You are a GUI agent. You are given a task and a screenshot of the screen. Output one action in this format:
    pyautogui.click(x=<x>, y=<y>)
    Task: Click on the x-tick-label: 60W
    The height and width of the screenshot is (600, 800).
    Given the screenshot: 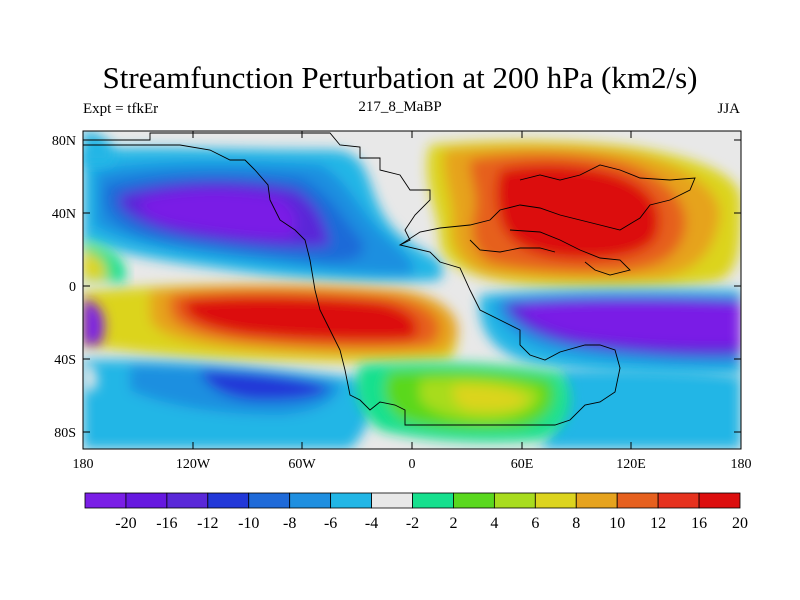 What is the action you would take?
    pyautogui.click(x=302, y=464)
    